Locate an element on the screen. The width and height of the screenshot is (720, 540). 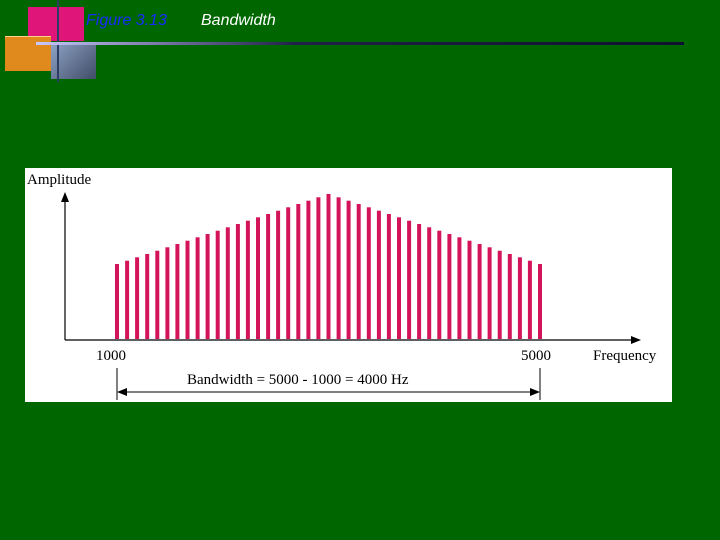
y-axis-arrow is located at coordinates (65, 197).